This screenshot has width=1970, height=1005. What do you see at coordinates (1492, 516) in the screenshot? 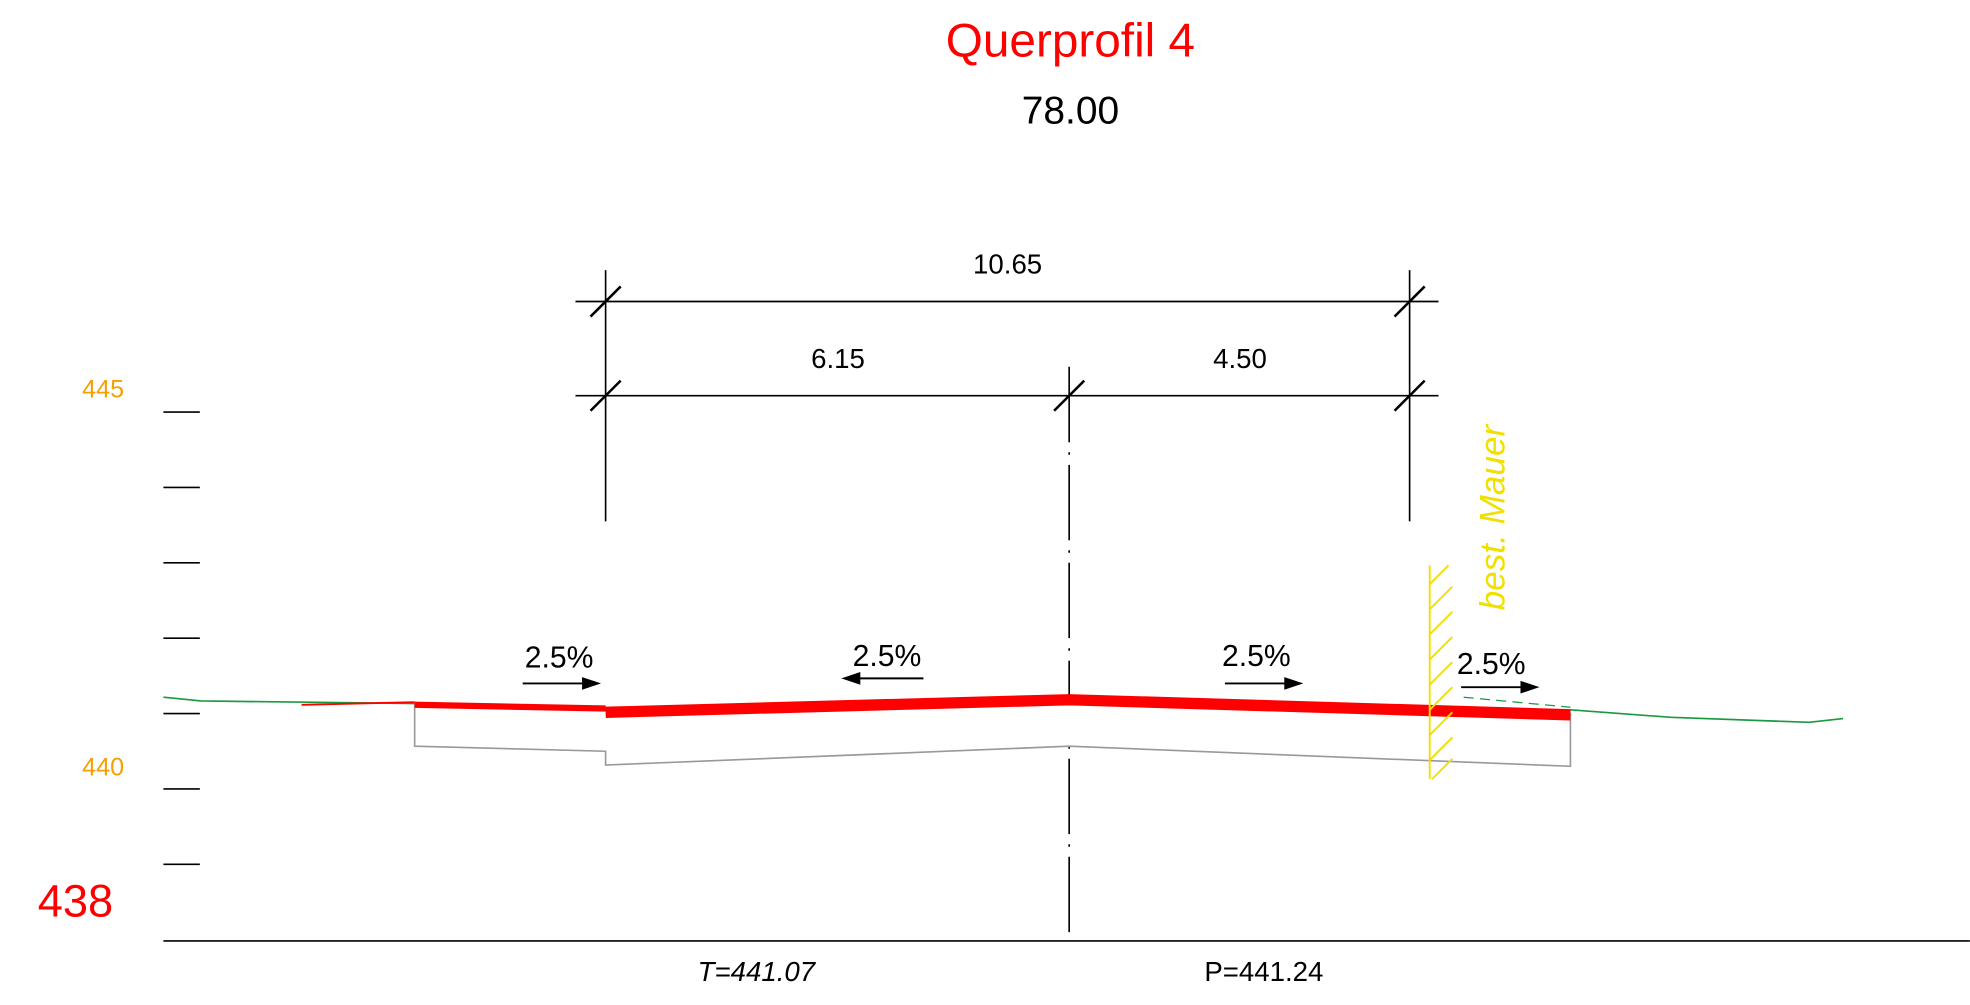
I see `wall-label: best. Mauer` at bounding box center [1492, 516].